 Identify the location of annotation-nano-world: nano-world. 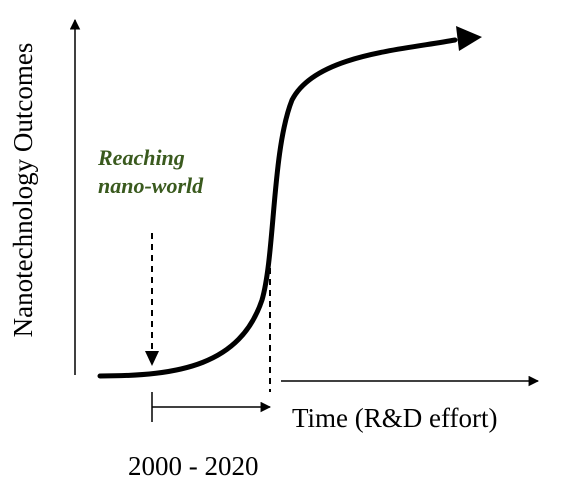
(151, 185).